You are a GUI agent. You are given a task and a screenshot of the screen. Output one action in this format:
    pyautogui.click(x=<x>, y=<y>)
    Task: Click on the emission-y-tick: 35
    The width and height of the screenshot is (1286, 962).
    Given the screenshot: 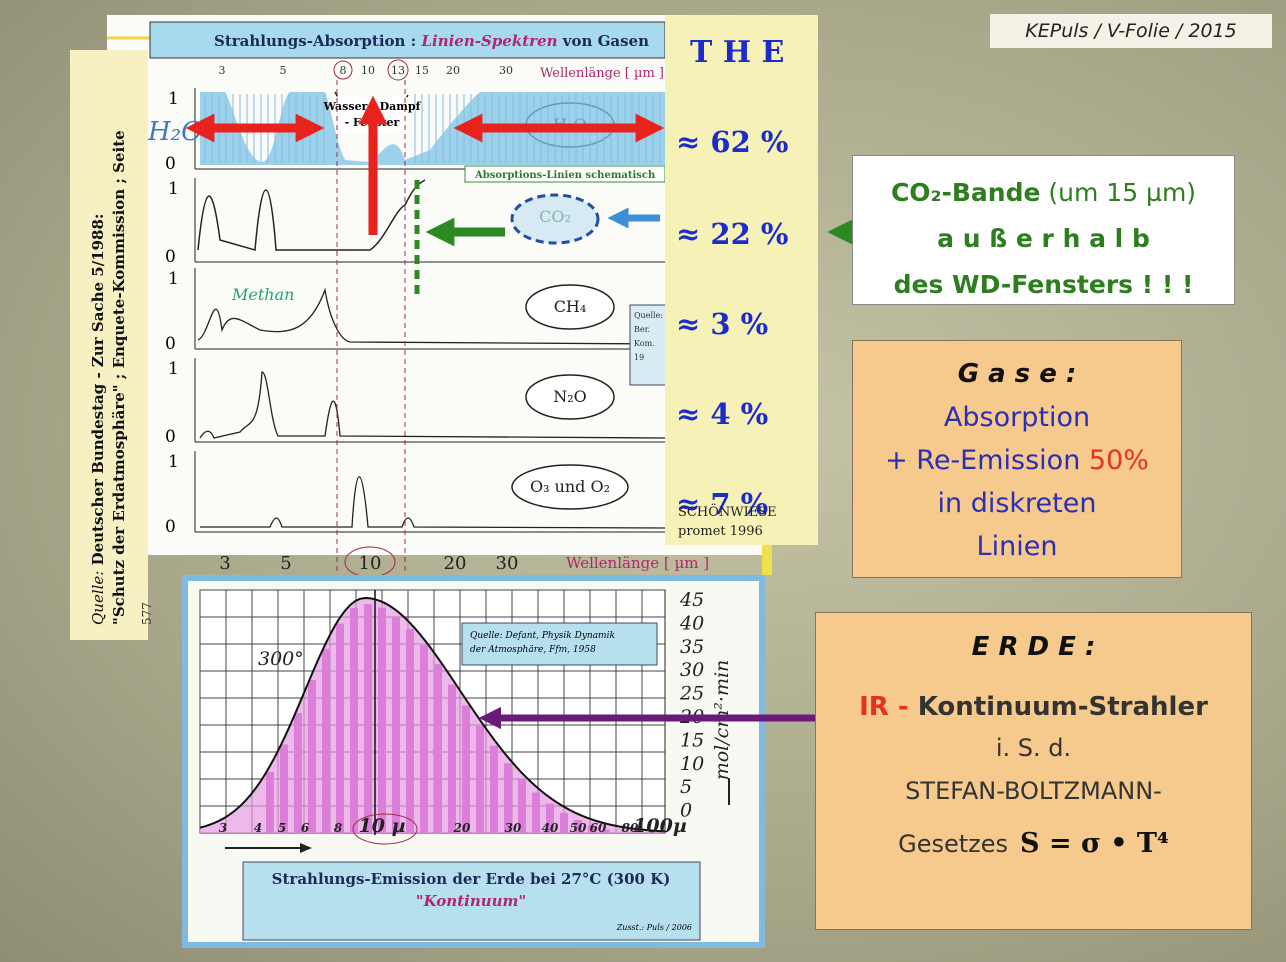 What is the action you would take?
    pyautogui.click(x=692, y=647)
    